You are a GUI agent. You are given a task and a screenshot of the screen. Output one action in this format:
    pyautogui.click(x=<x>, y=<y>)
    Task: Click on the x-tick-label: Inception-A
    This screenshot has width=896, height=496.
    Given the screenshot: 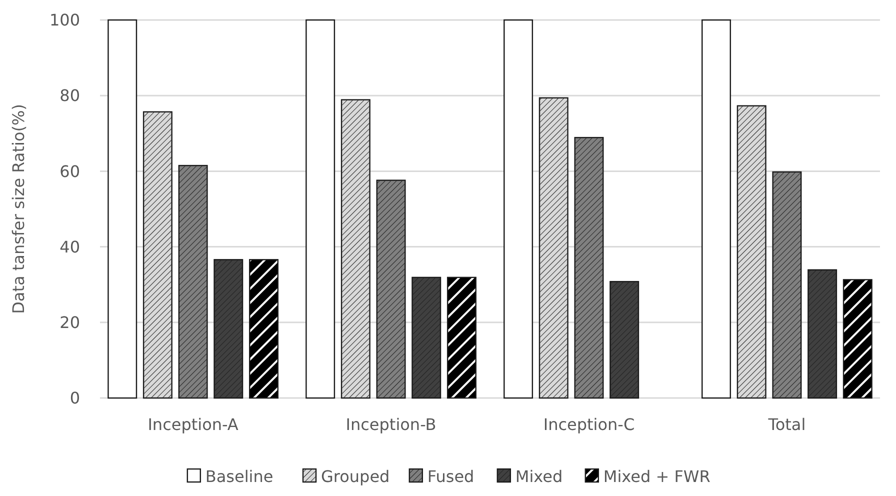 What is the action you would take?
    pyautogui.click(x=193, y=424)
    